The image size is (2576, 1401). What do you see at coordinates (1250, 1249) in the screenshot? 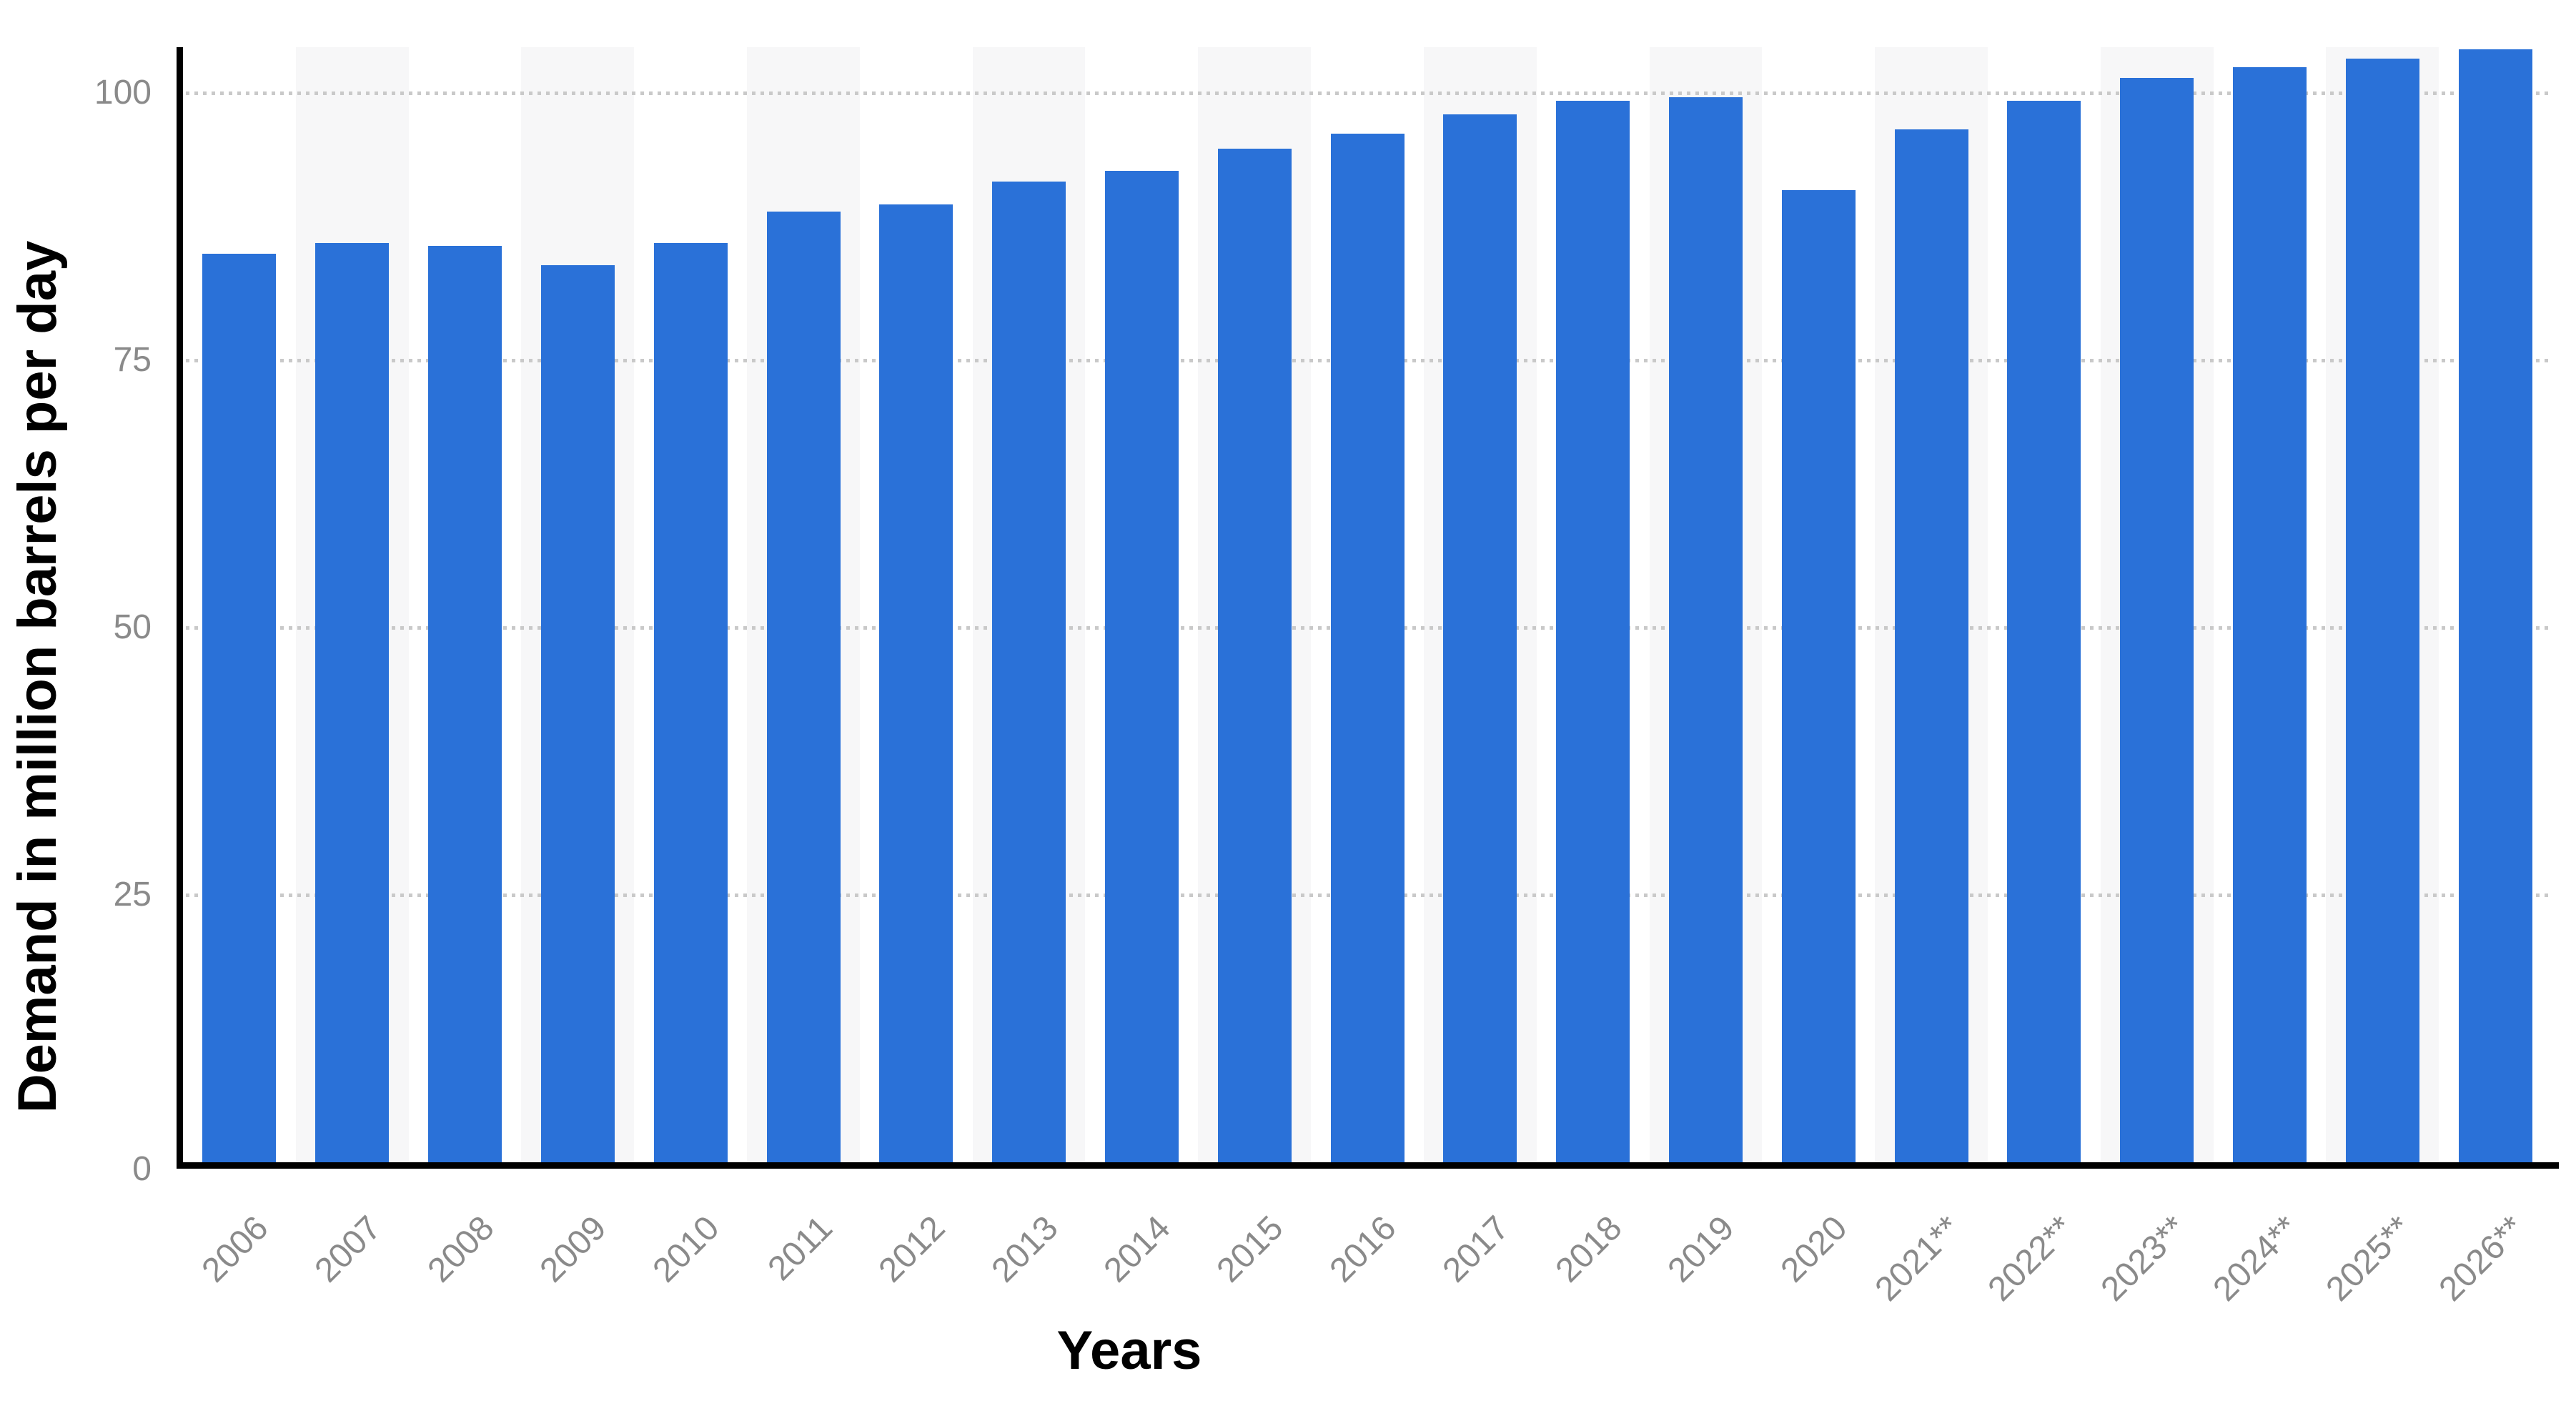
I see `x-tick-label-2015: 2015` at bounding box center [1250, 1249].